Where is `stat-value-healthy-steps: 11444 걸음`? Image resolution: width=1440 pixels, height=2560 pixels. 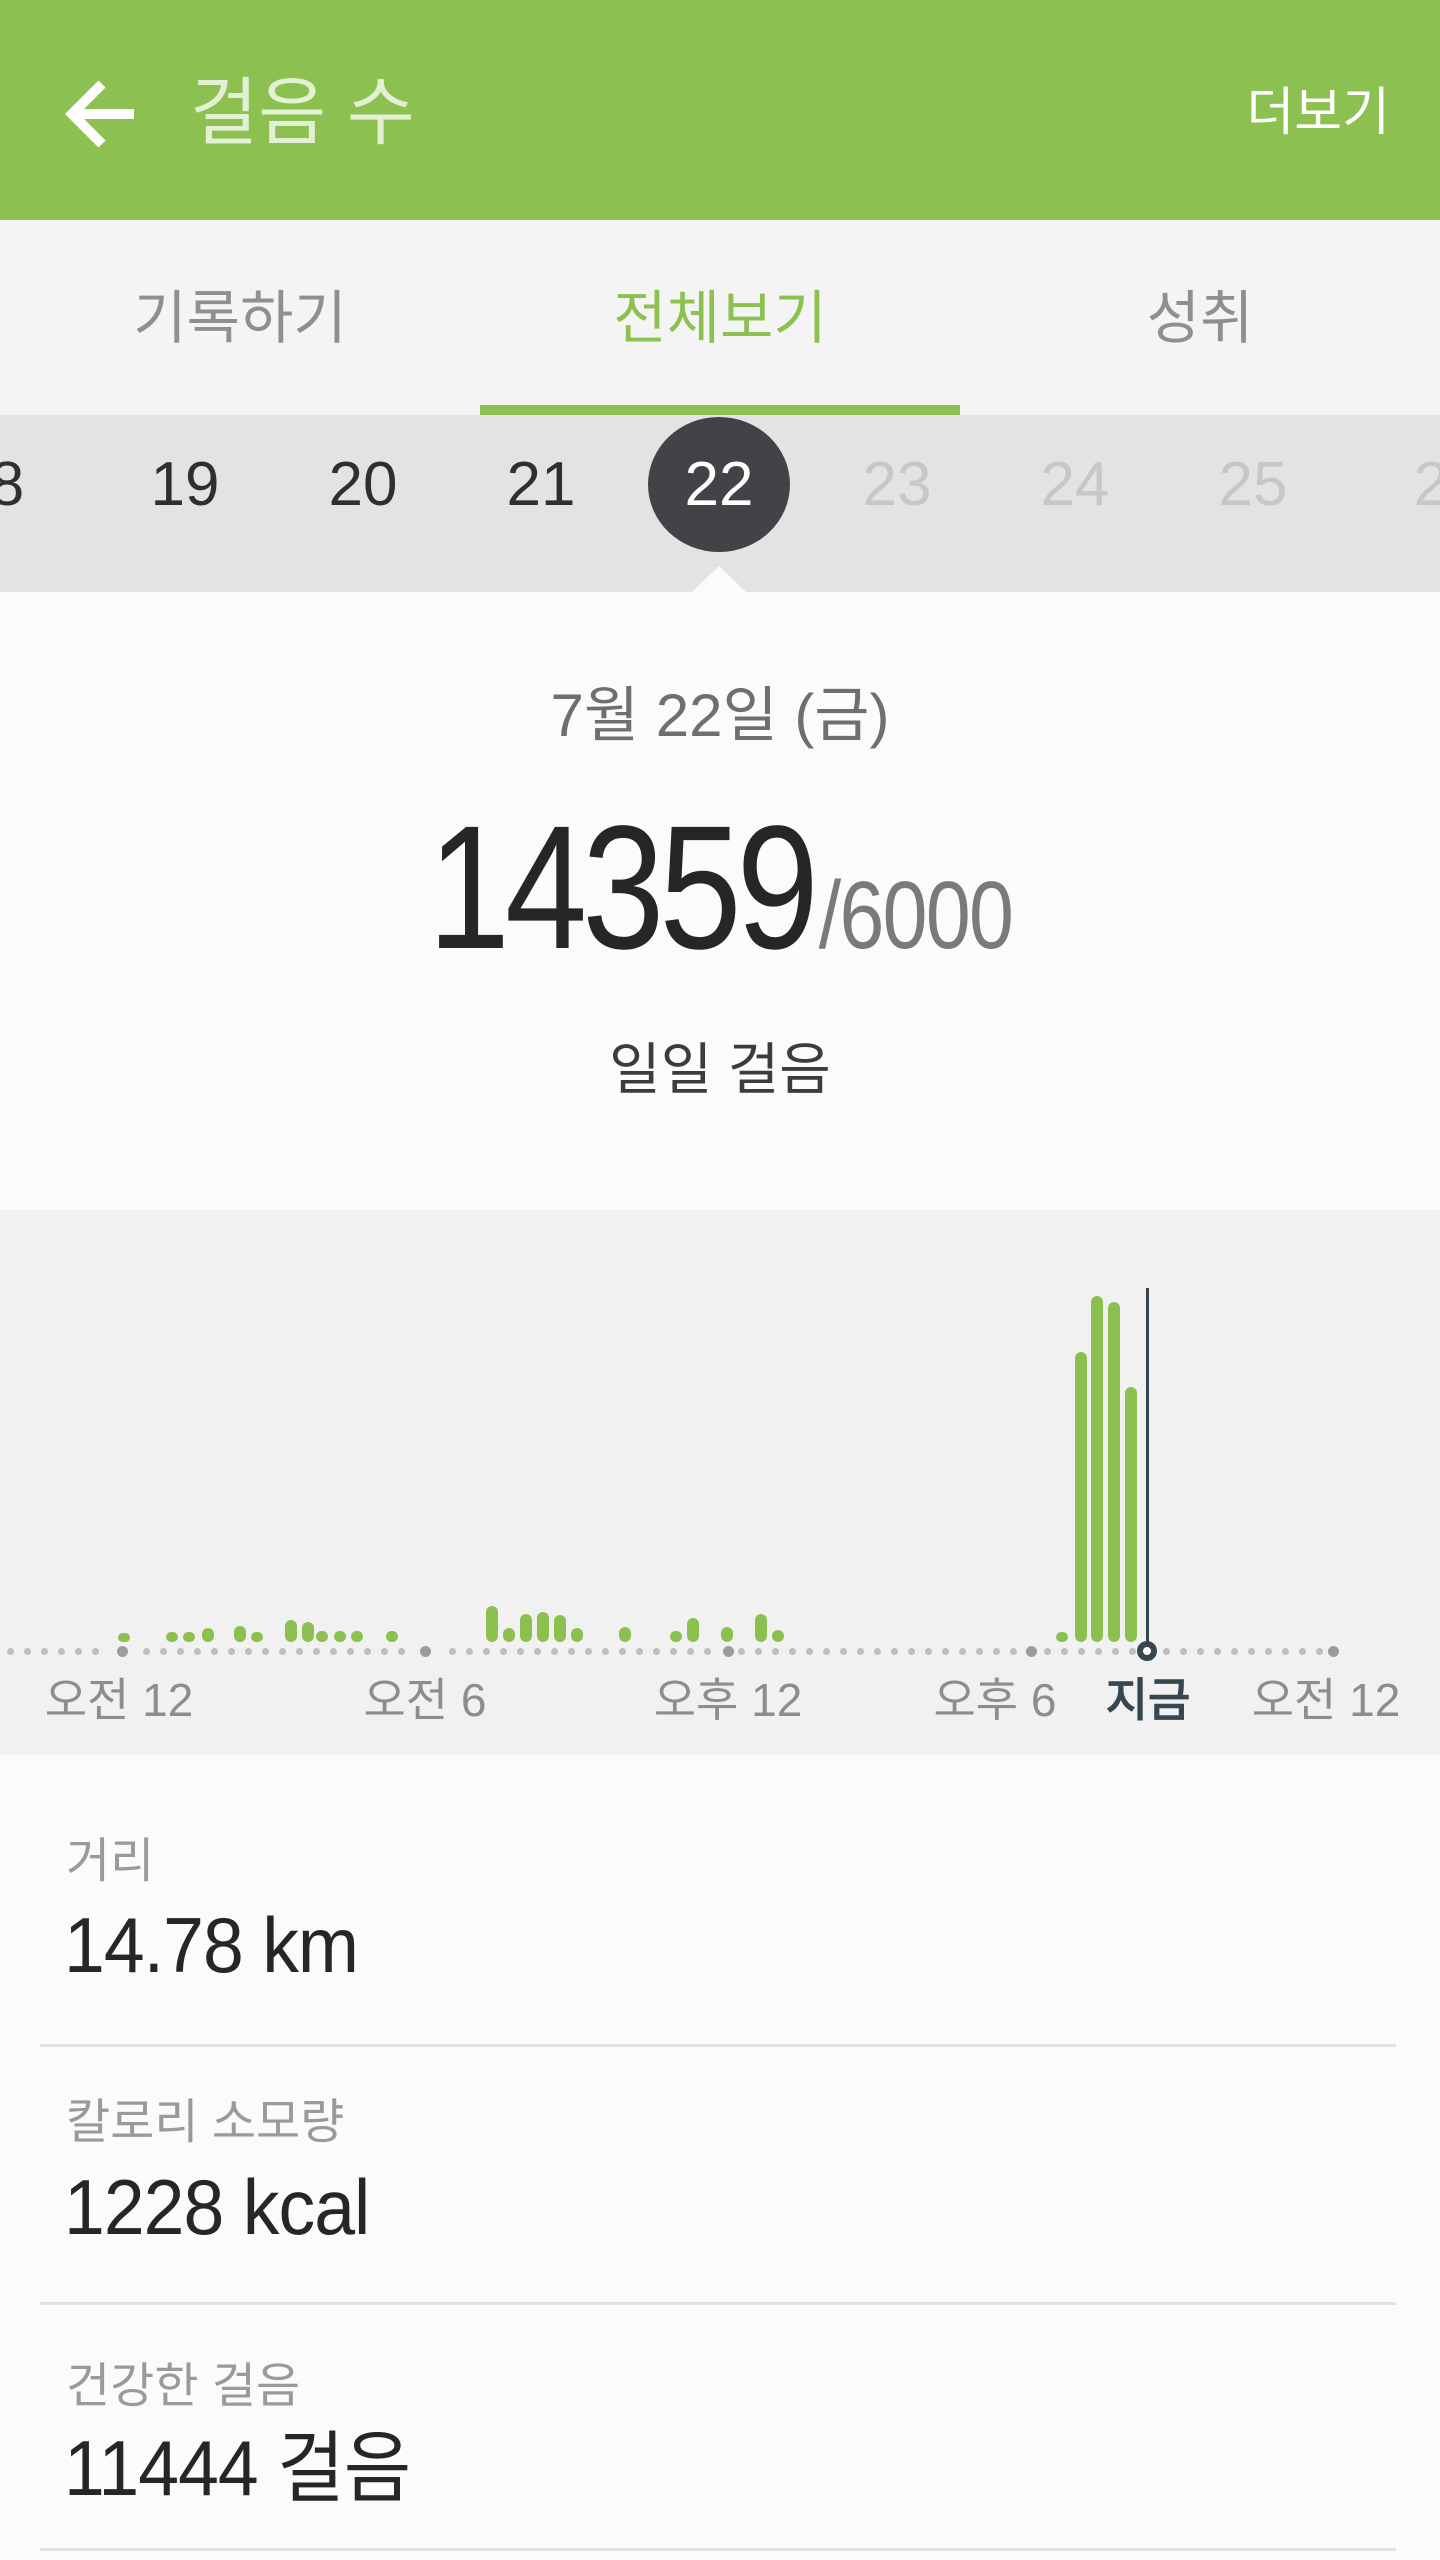 stat-value-healthy-steps: 11444 걸음 is located at coordinates (237, 2468).